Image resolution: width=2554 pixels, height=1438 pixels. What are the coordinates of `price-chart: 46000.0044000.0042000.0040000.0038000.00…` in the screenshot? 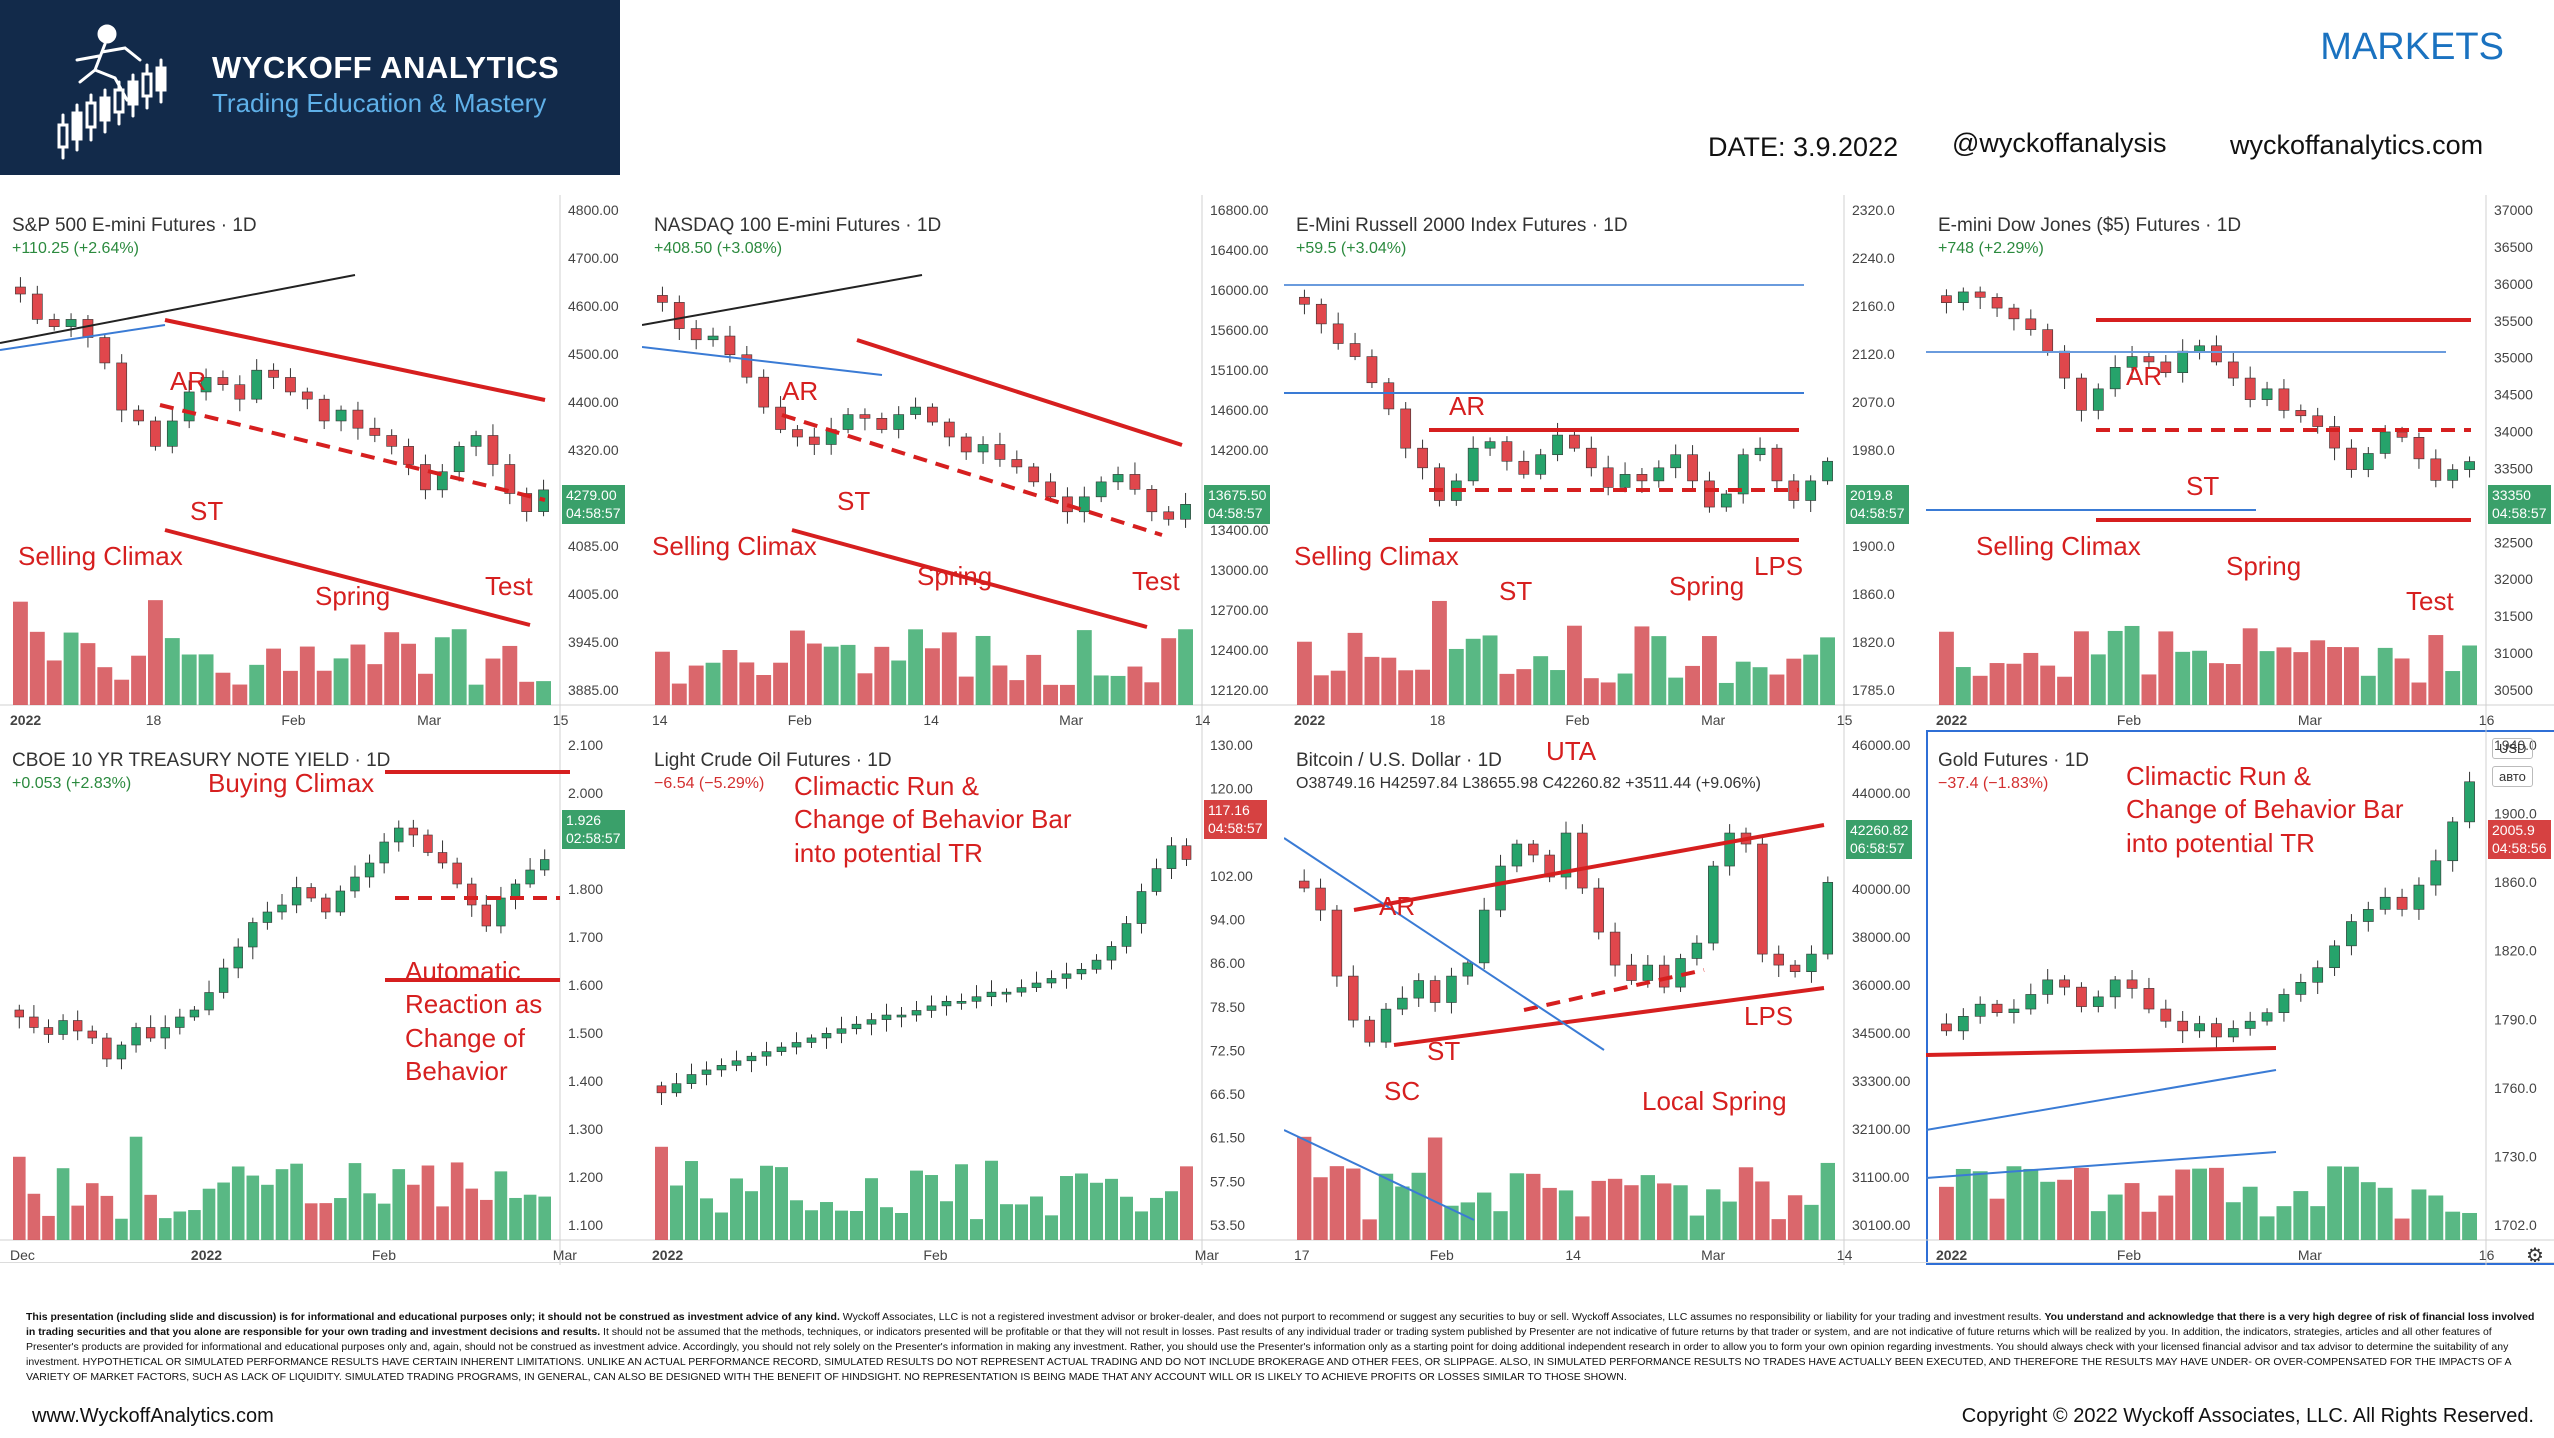 It's located at (1605, 997).